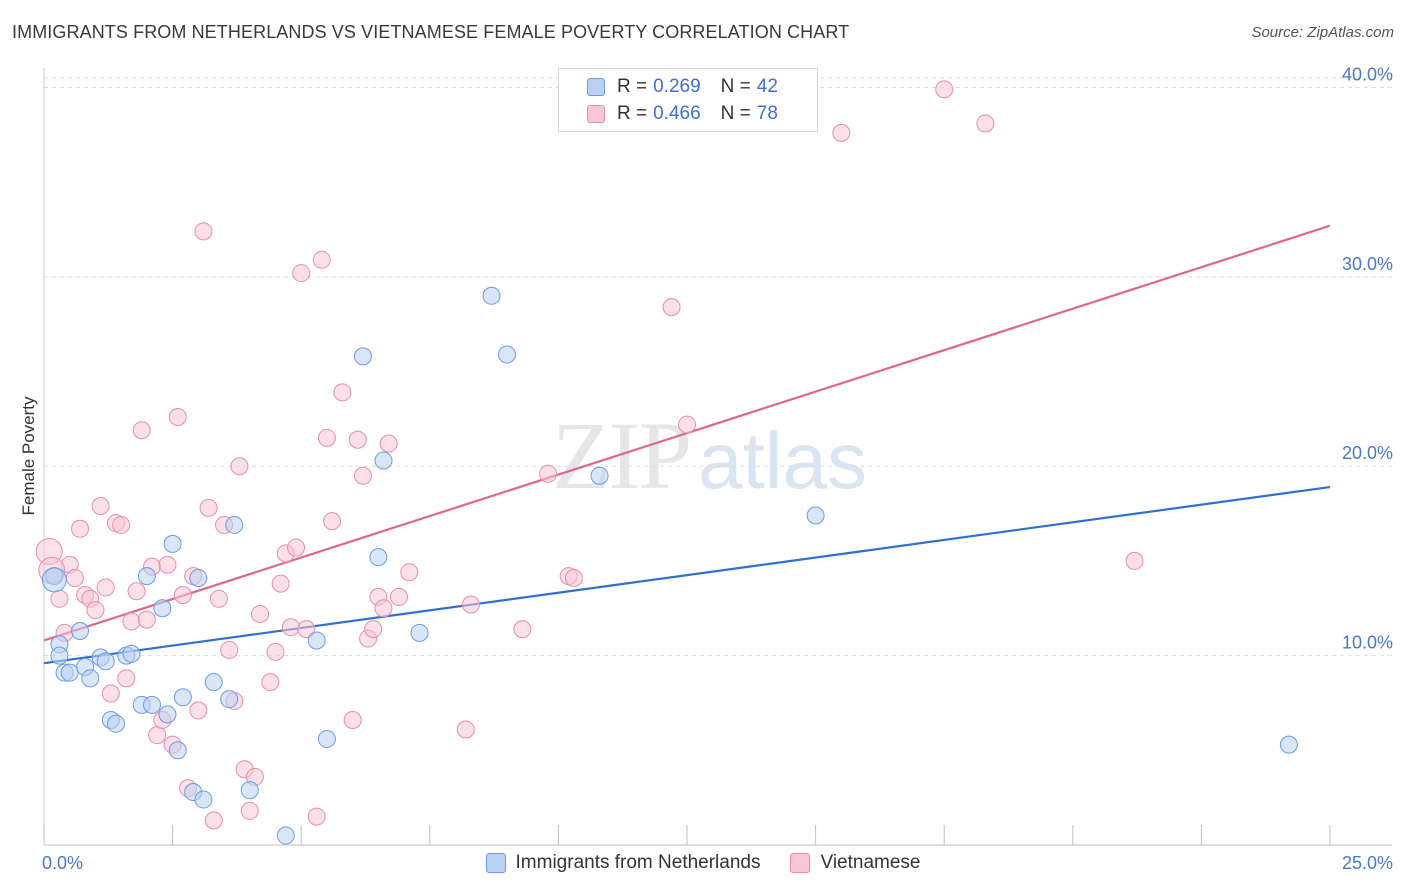  I want to click on watermark-zip: ZIP, so click(622, 455).